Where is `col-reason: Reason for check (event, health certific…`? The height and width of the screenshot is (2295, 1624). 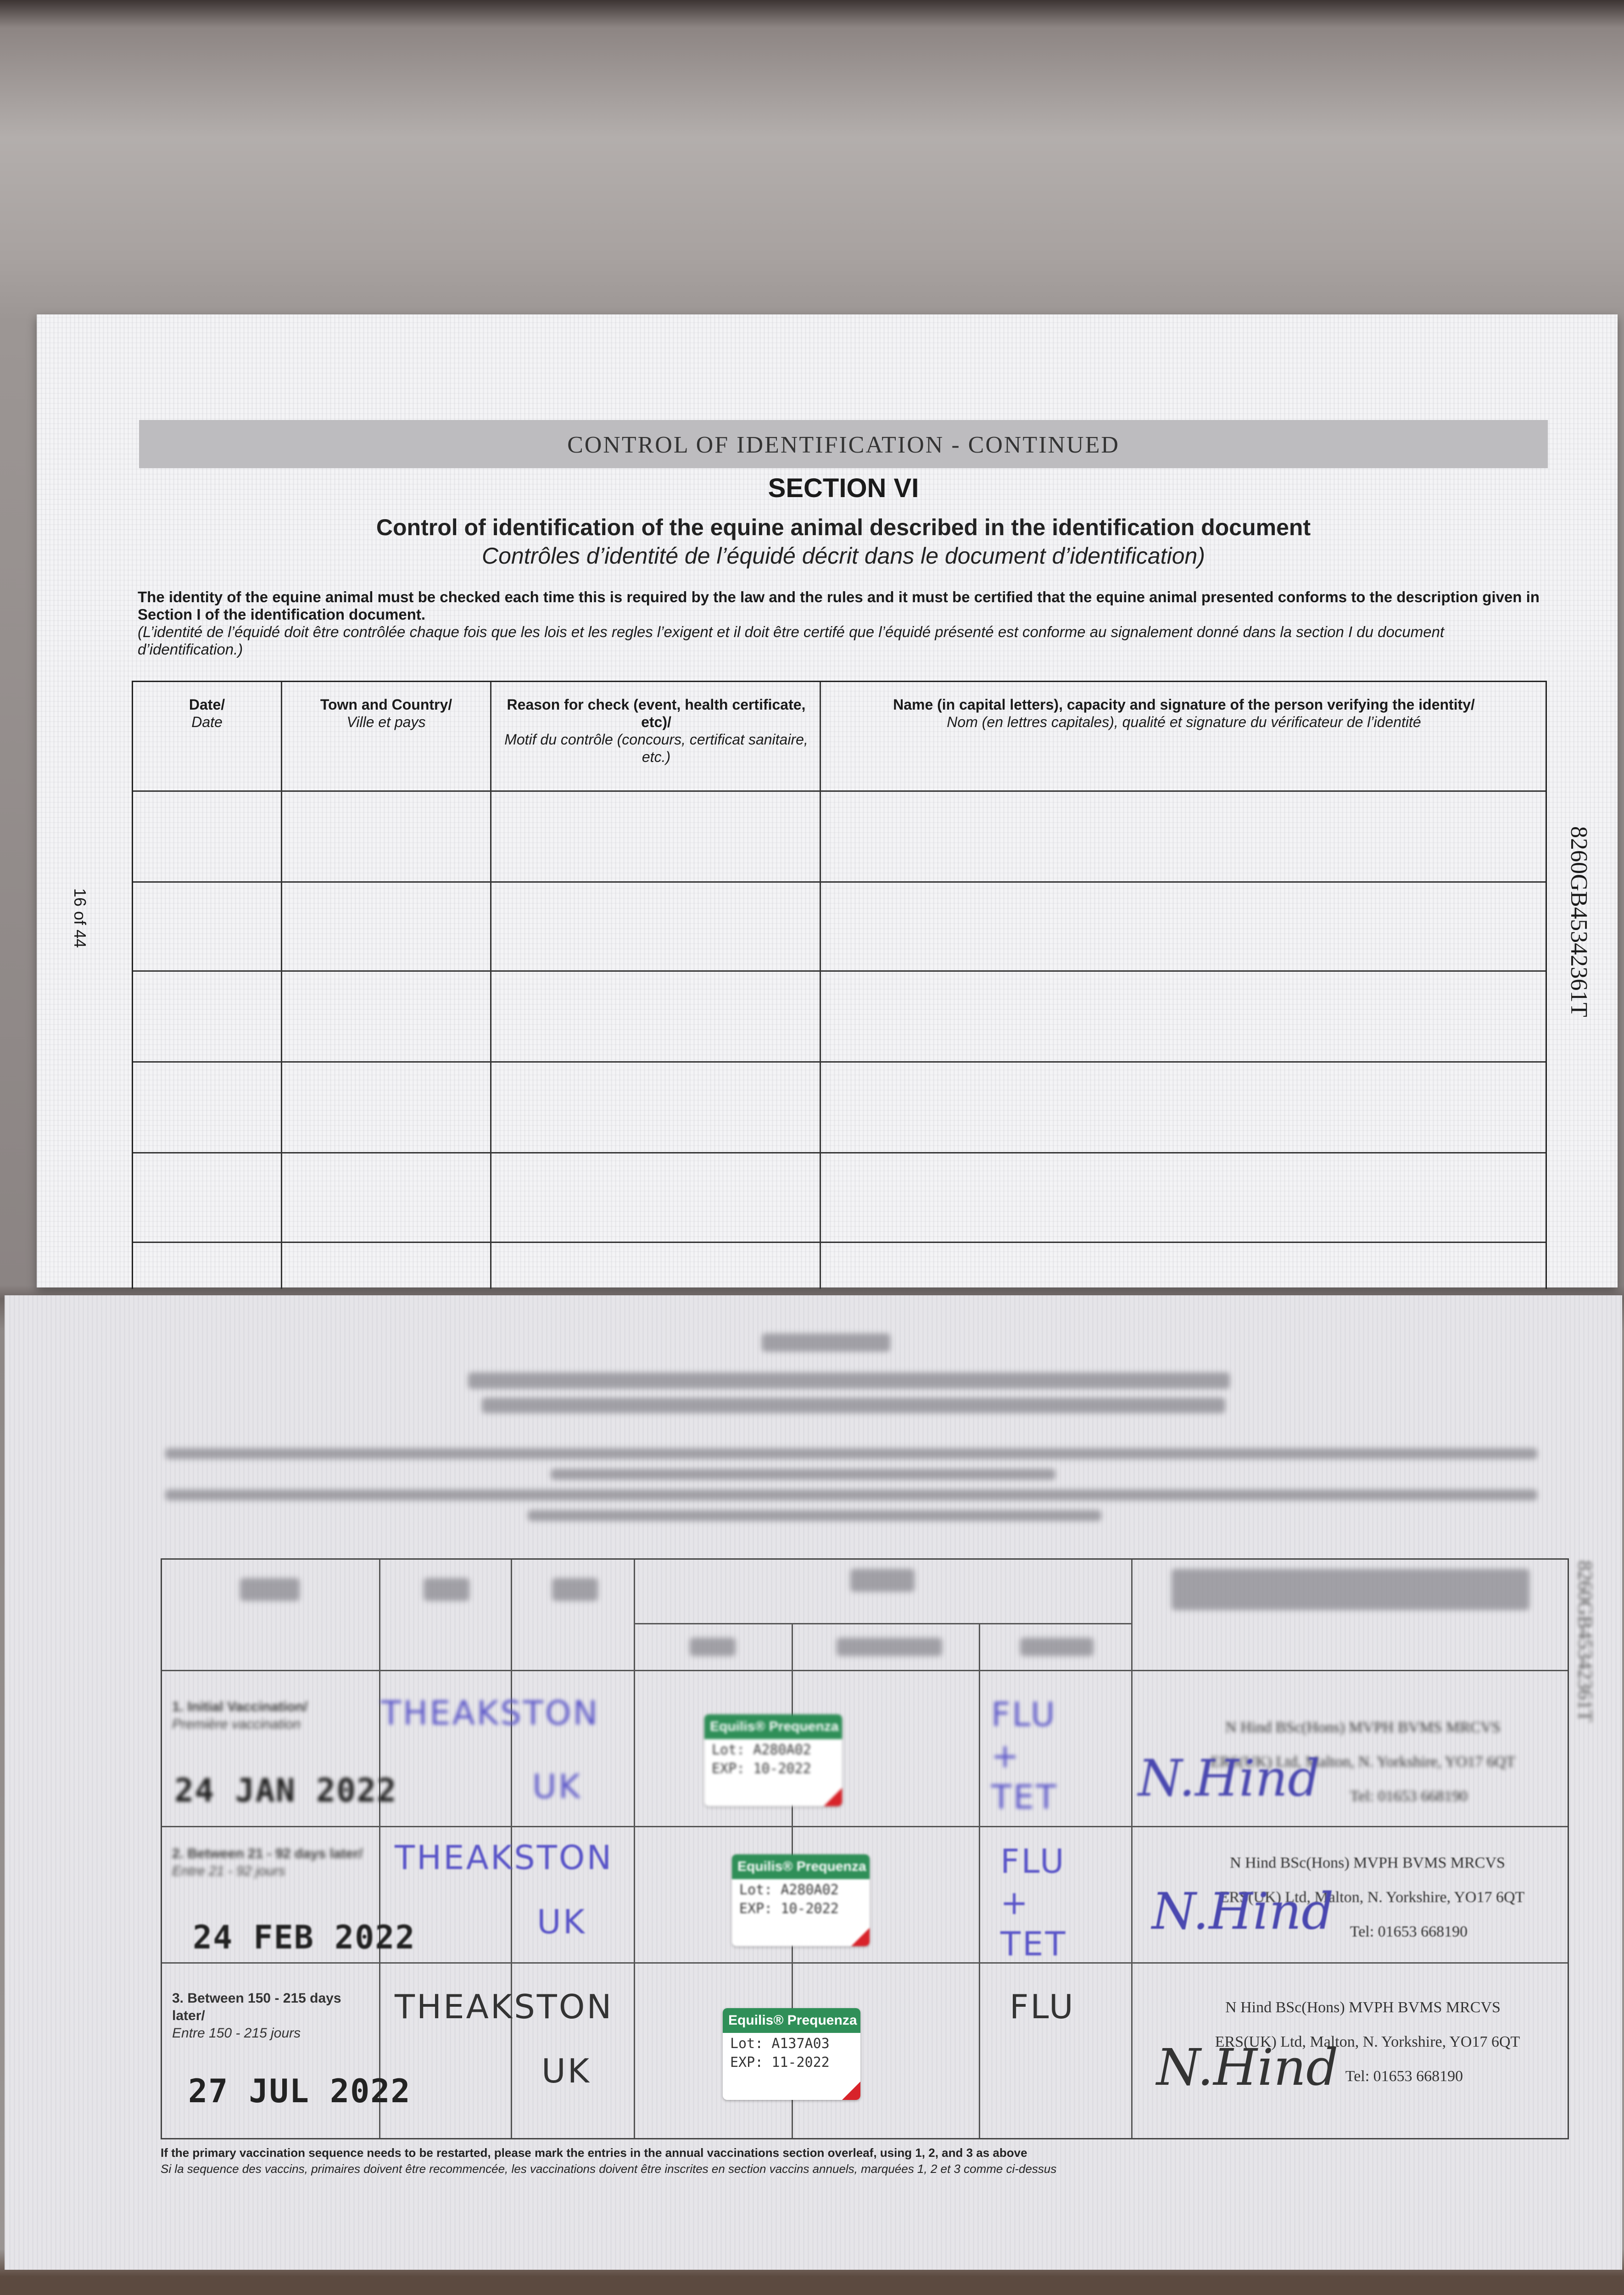
col-reason: Reason for check (event, health certific… is located at coordinates (656, 731).